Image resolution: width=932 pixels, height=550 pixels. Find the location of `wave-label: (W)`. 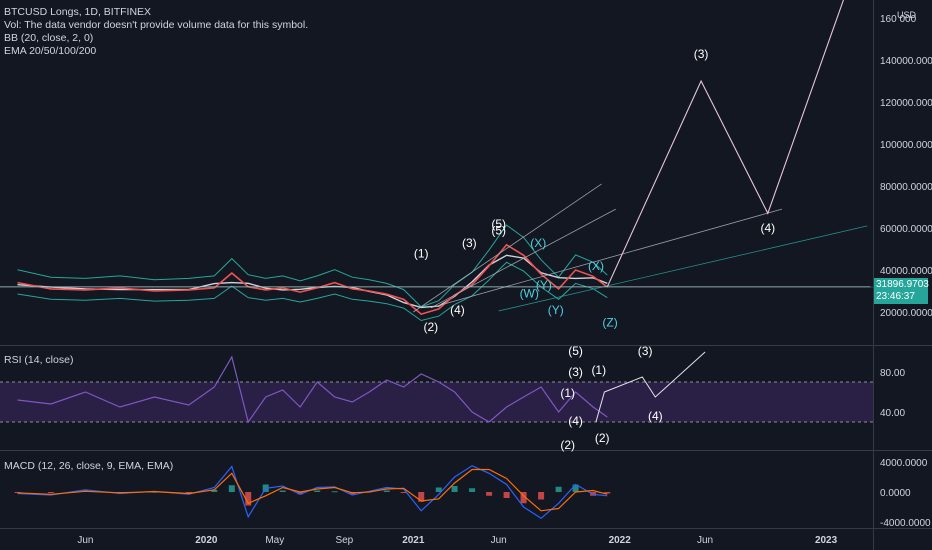

wave-label: (W) is located at coordinates (529, 293).